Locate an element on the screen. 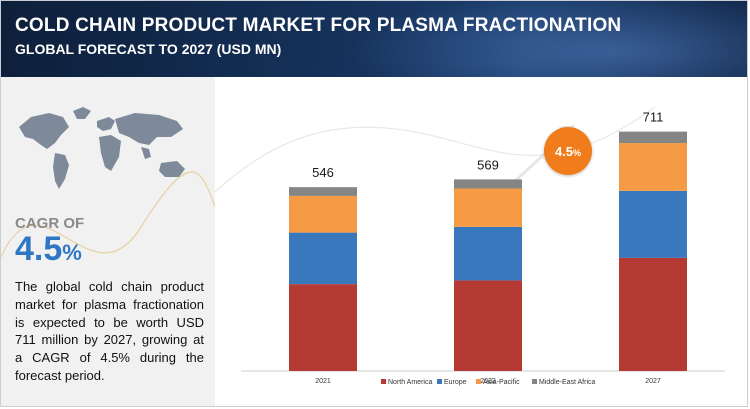  bar-2027-middle-east-africa is located at coordinates (653, 137).